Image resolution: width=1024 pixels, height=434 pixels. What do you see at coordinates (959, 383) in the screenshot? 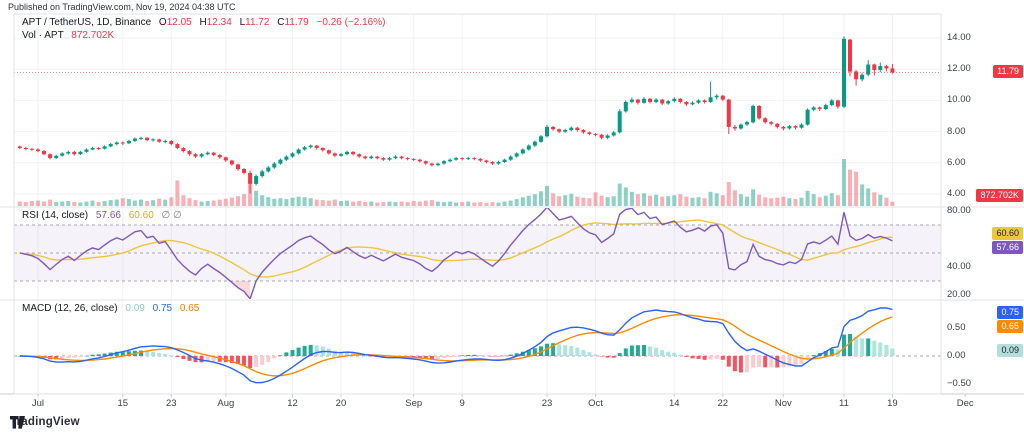
I see `macd-axis-label: −0.50` at bounding box center [959, 383].